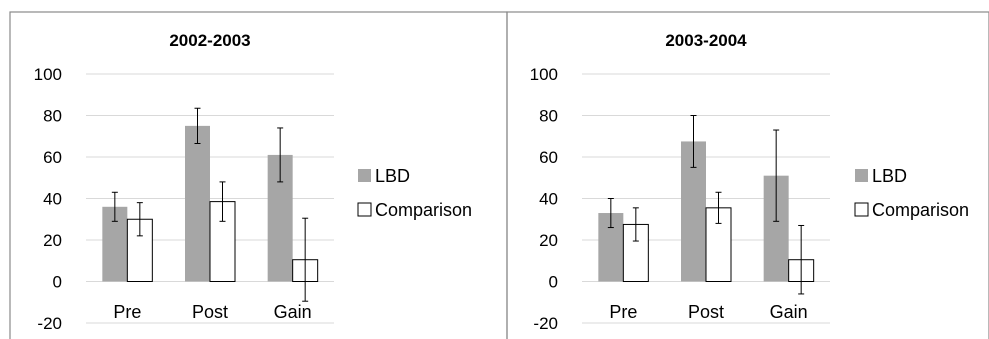 The height and width of the screenshot is (339, 989). Describe the element at coordinates (209, 40) in the screenshot. I see `chart-title: 2002-2003` at that location.